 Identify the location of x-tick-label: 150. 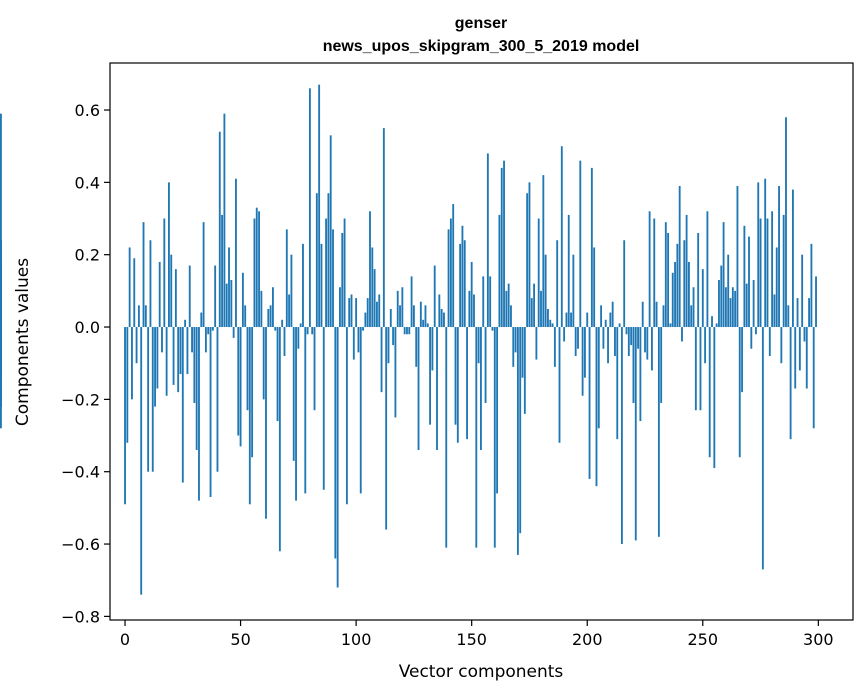
(471, 639).